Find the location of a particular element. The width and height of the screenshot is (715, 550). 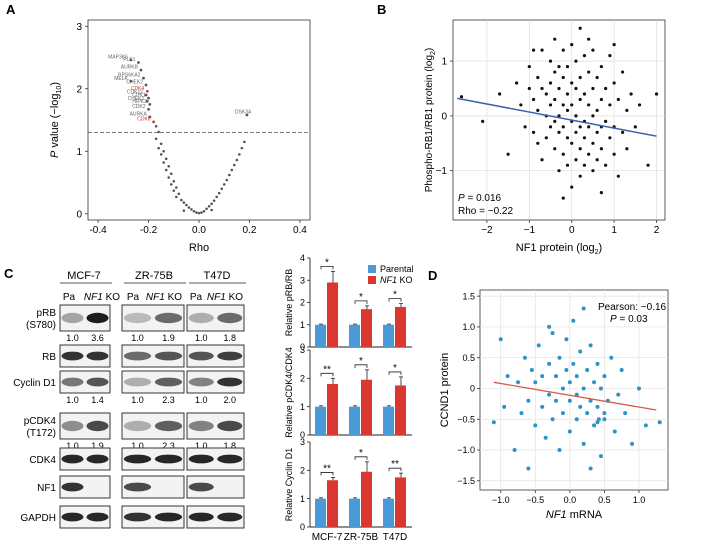

x-tick-label: T47D is located at coordinates (395, 537).